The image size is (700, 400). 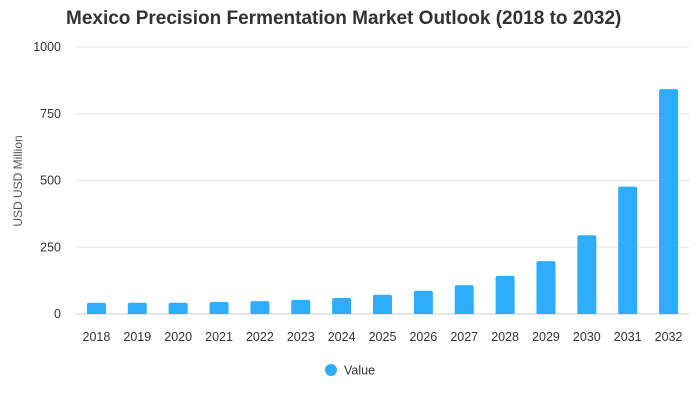 What do you see at coordinates (628, 337) in the screenshot?
I see `x-tick-label: 2031` at bounding box center [628, 337].